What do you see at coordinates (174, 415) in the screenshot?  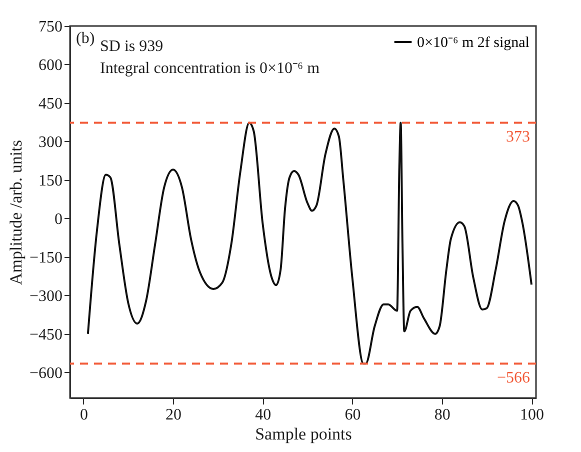 I see `x-tick-label: 20` at bounding box center [174, 415].